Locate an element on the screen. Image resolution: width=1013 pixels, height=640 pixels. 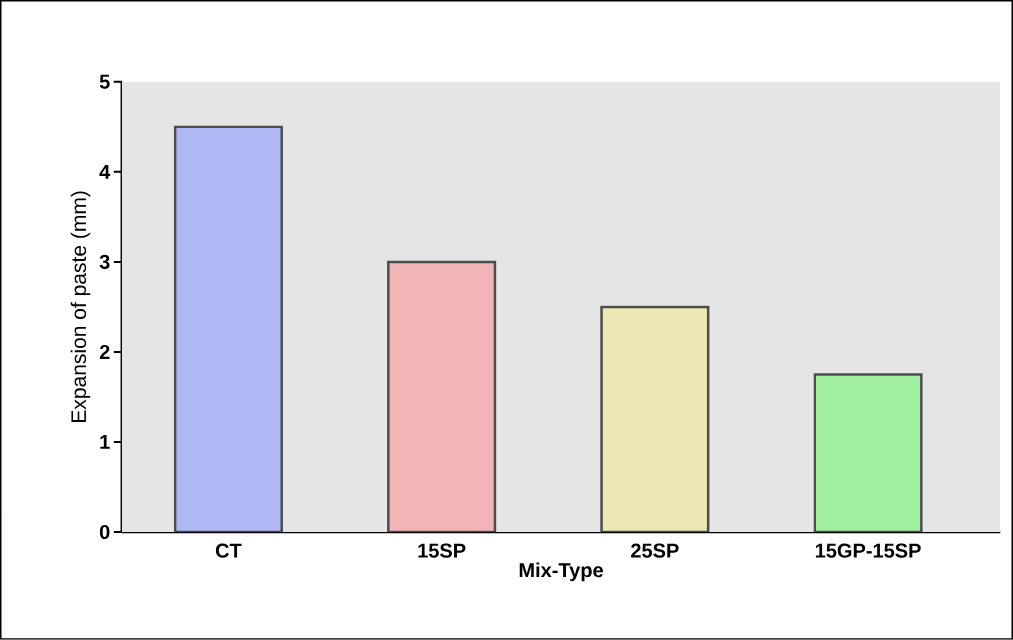
y-tick-label: 0 is located at coordinates (104, 532).